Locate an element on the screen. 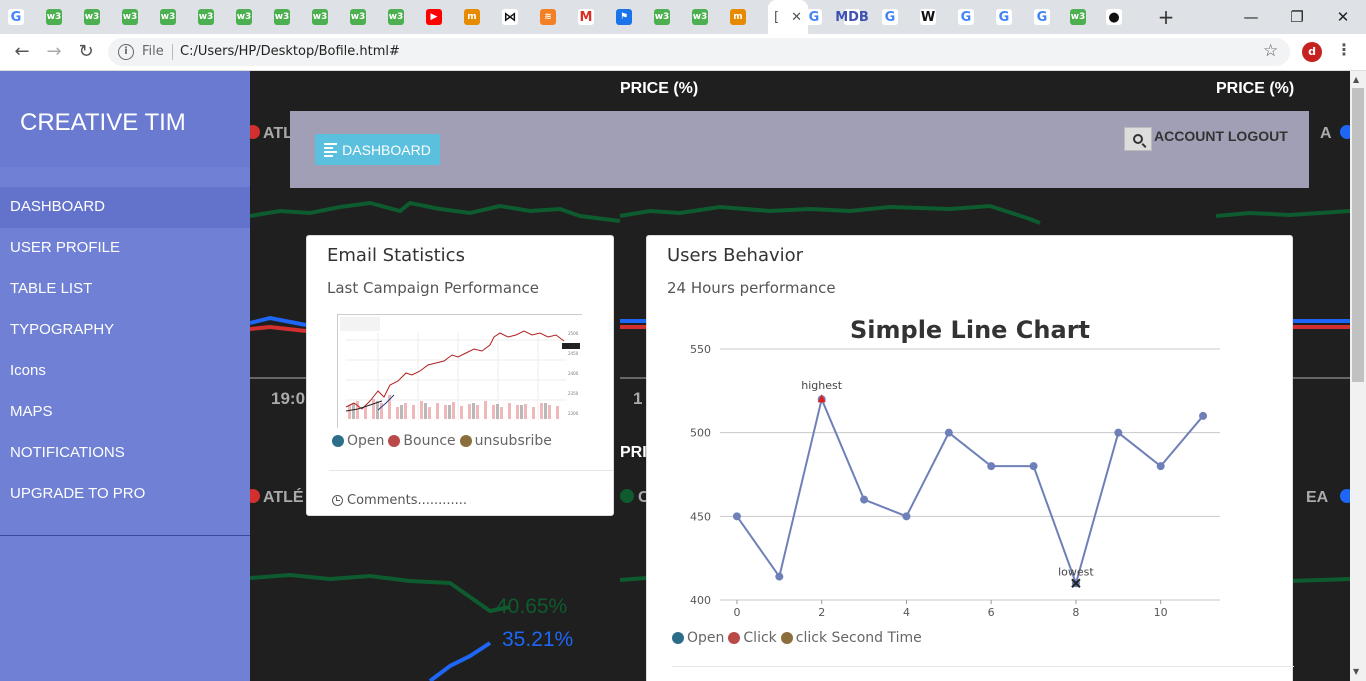 The height and width of the screenshot is (681, 1366). legend-label: Open is located at coordinates (706, 638).